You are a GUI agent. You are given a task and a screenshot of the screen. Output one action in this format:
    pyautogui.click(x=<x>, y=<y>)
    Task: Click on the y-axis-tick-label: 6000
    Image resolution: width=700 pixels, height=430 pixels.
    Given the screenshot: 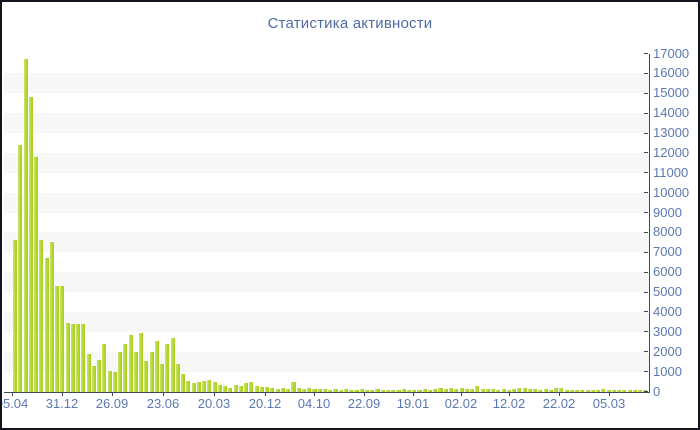 What is the action you would take?
    pyautogui.click(x=667, y=272)
    